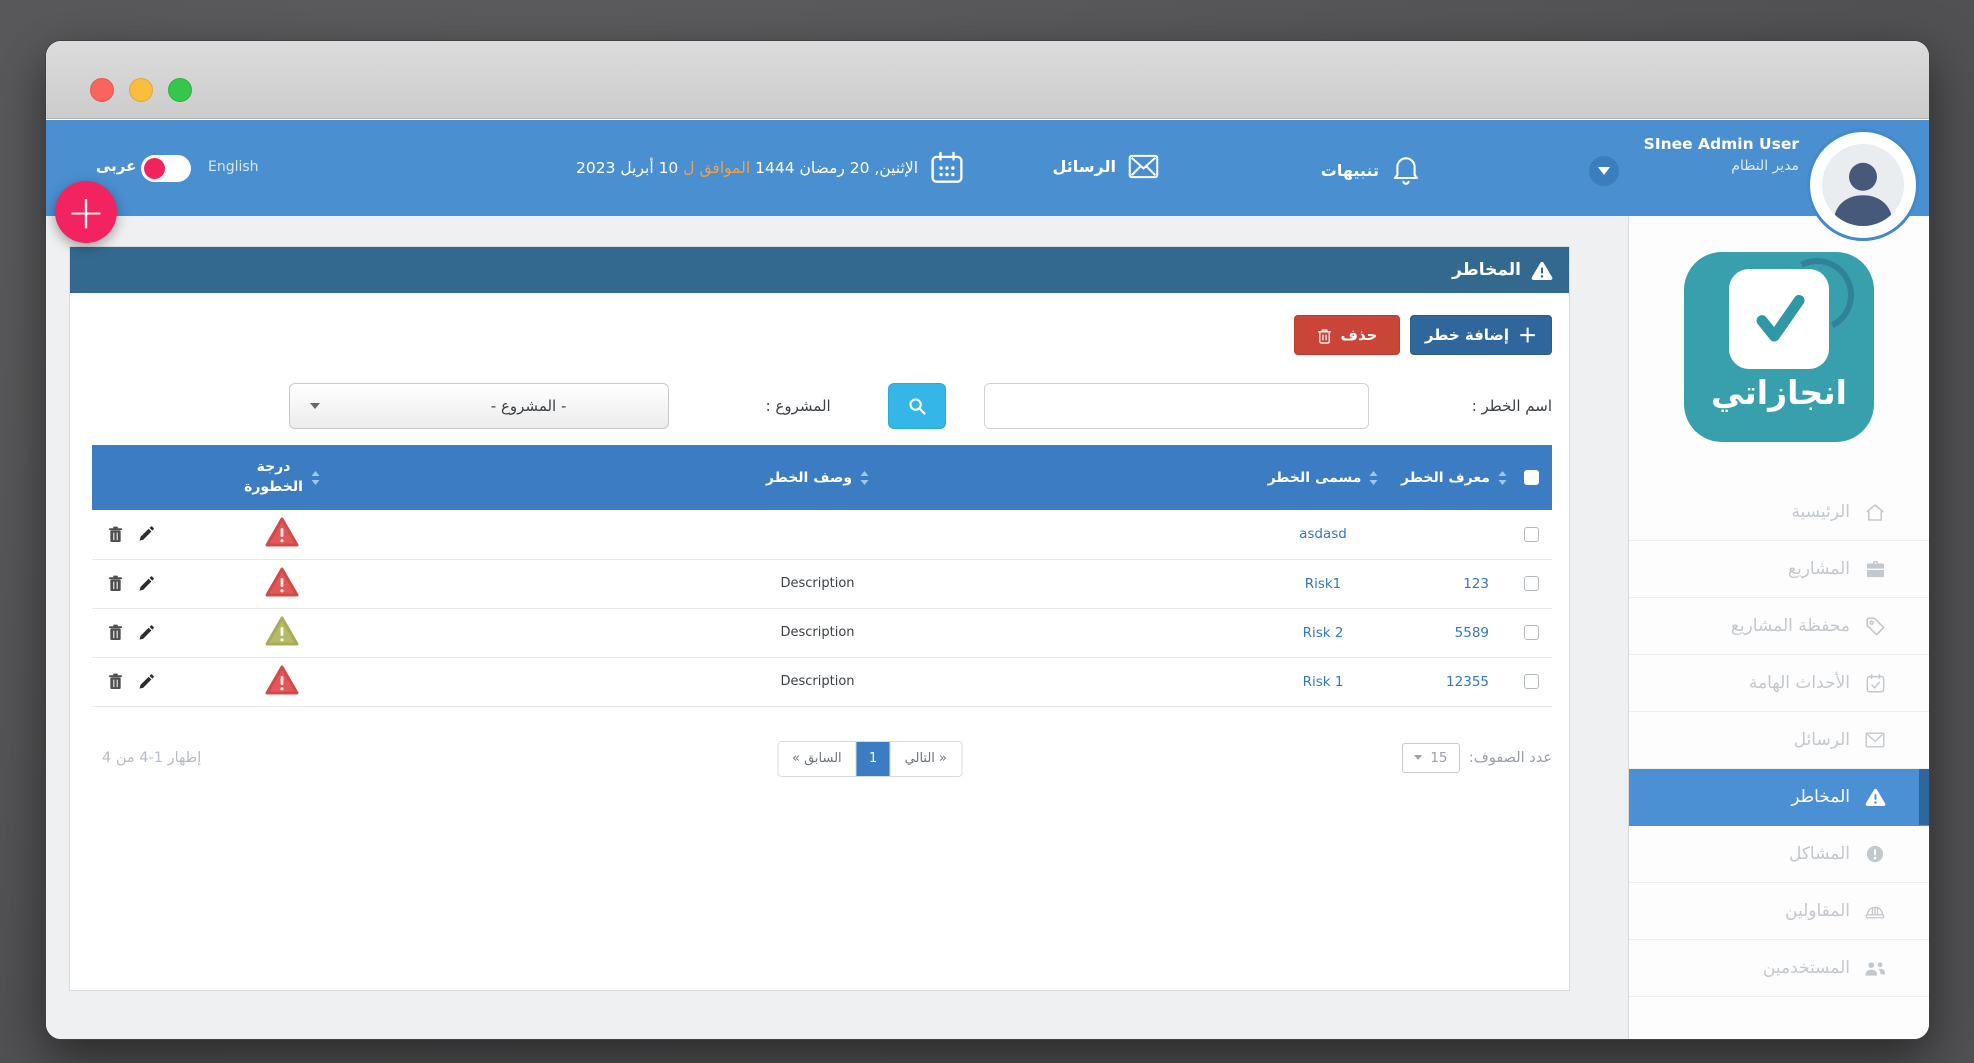  I want to click on plus-icon: +, so click(86, 212).